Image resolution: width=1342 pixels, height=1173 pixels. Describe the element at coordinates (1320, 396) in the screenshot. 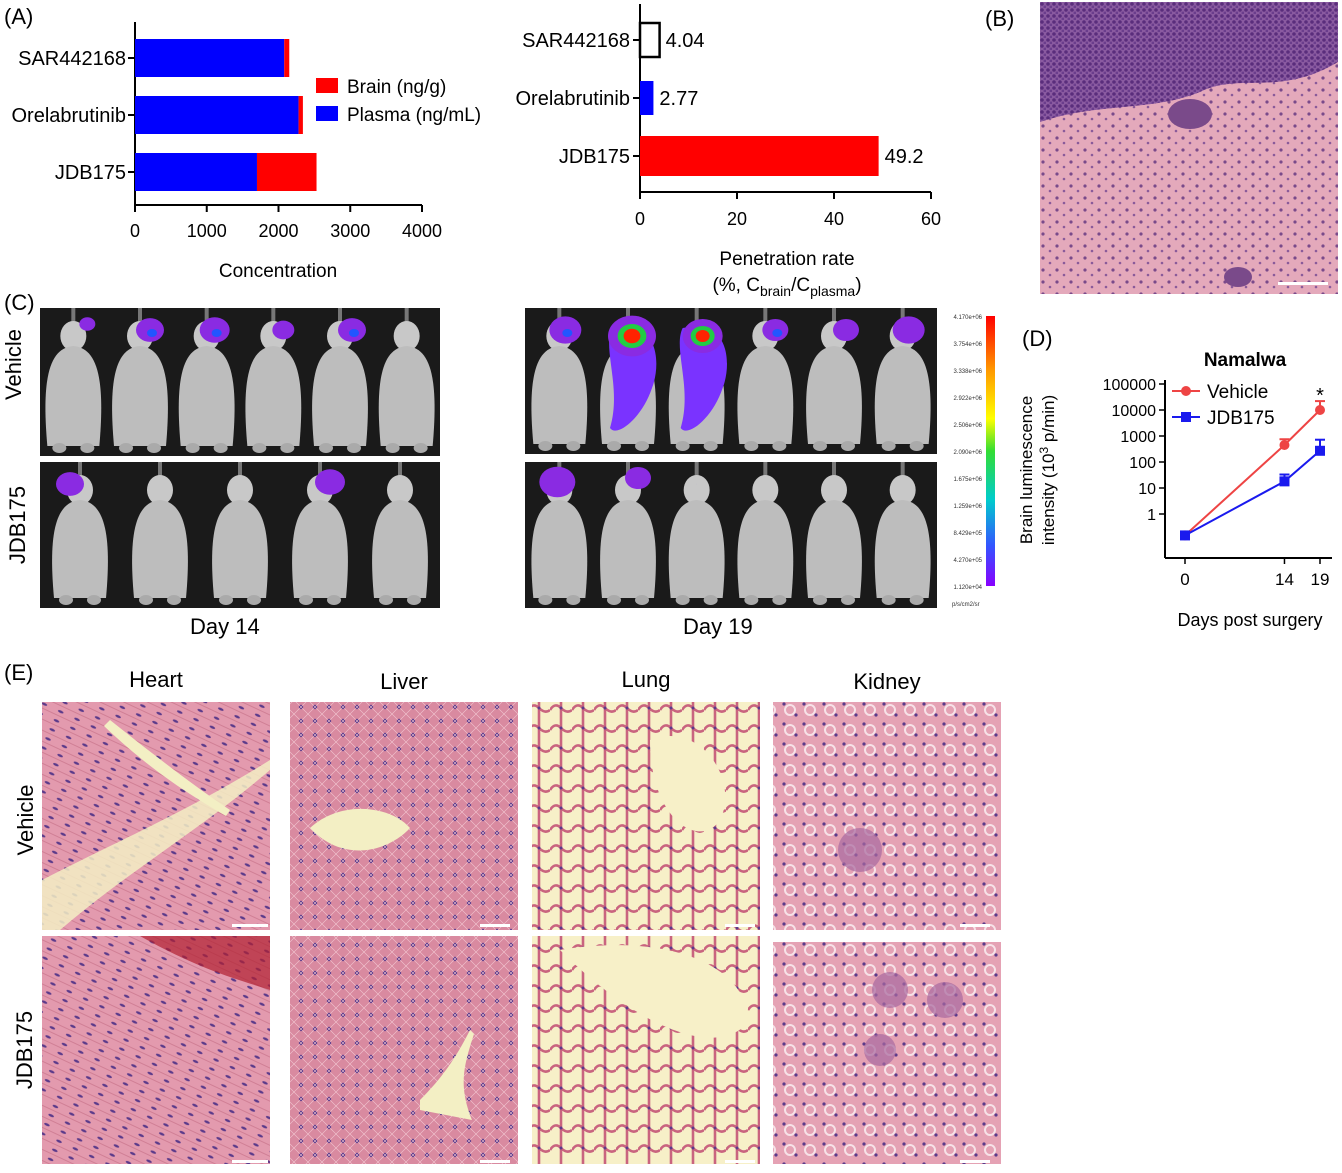

I see `significance-marker: *` at that location.